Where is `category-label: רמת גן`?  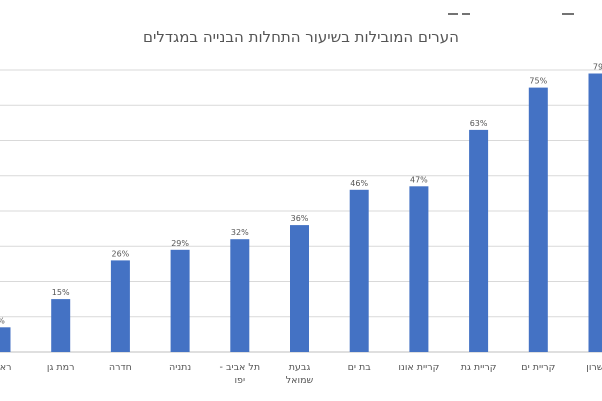
category-label: רמת גן is located at coordinates (61, 367).